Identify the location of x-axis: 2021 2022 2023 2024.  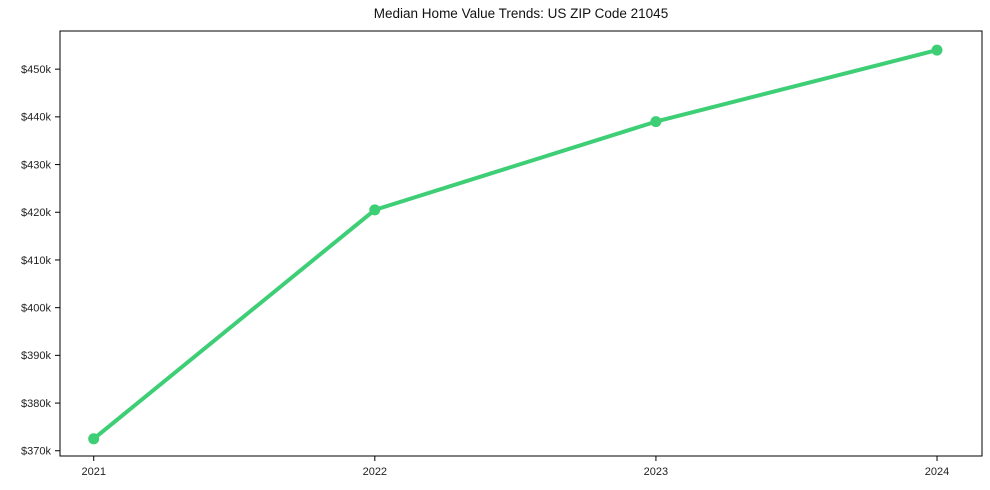
(515, 467).